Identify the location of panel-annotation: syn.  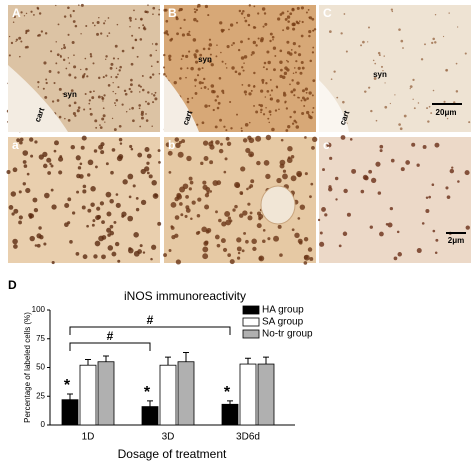
(205, 59).